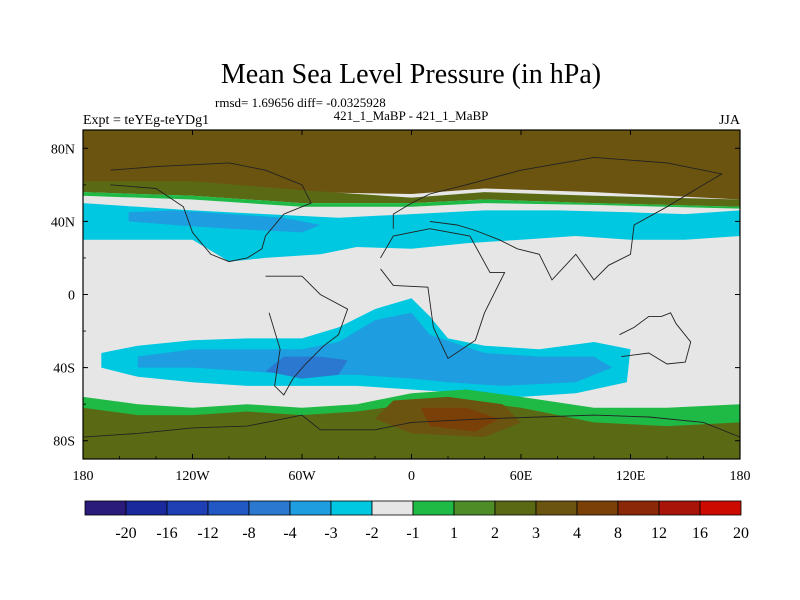  I want to click on left-label: Expt = teYEg-teYDg1, so click(146, 120).